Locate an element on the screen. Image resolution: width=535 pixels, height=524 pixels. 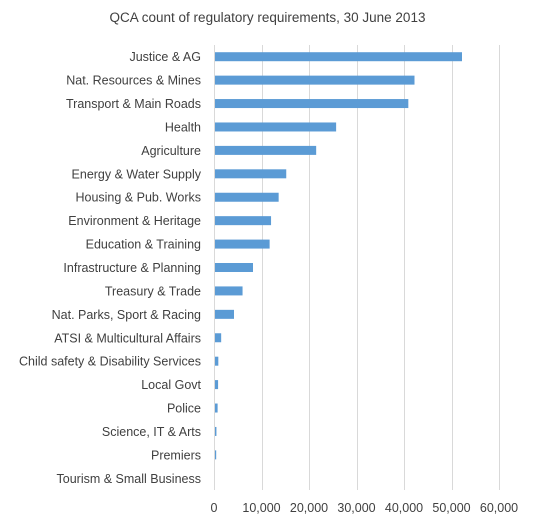
category-label: Education & Training is located at coordinates (143, 245).